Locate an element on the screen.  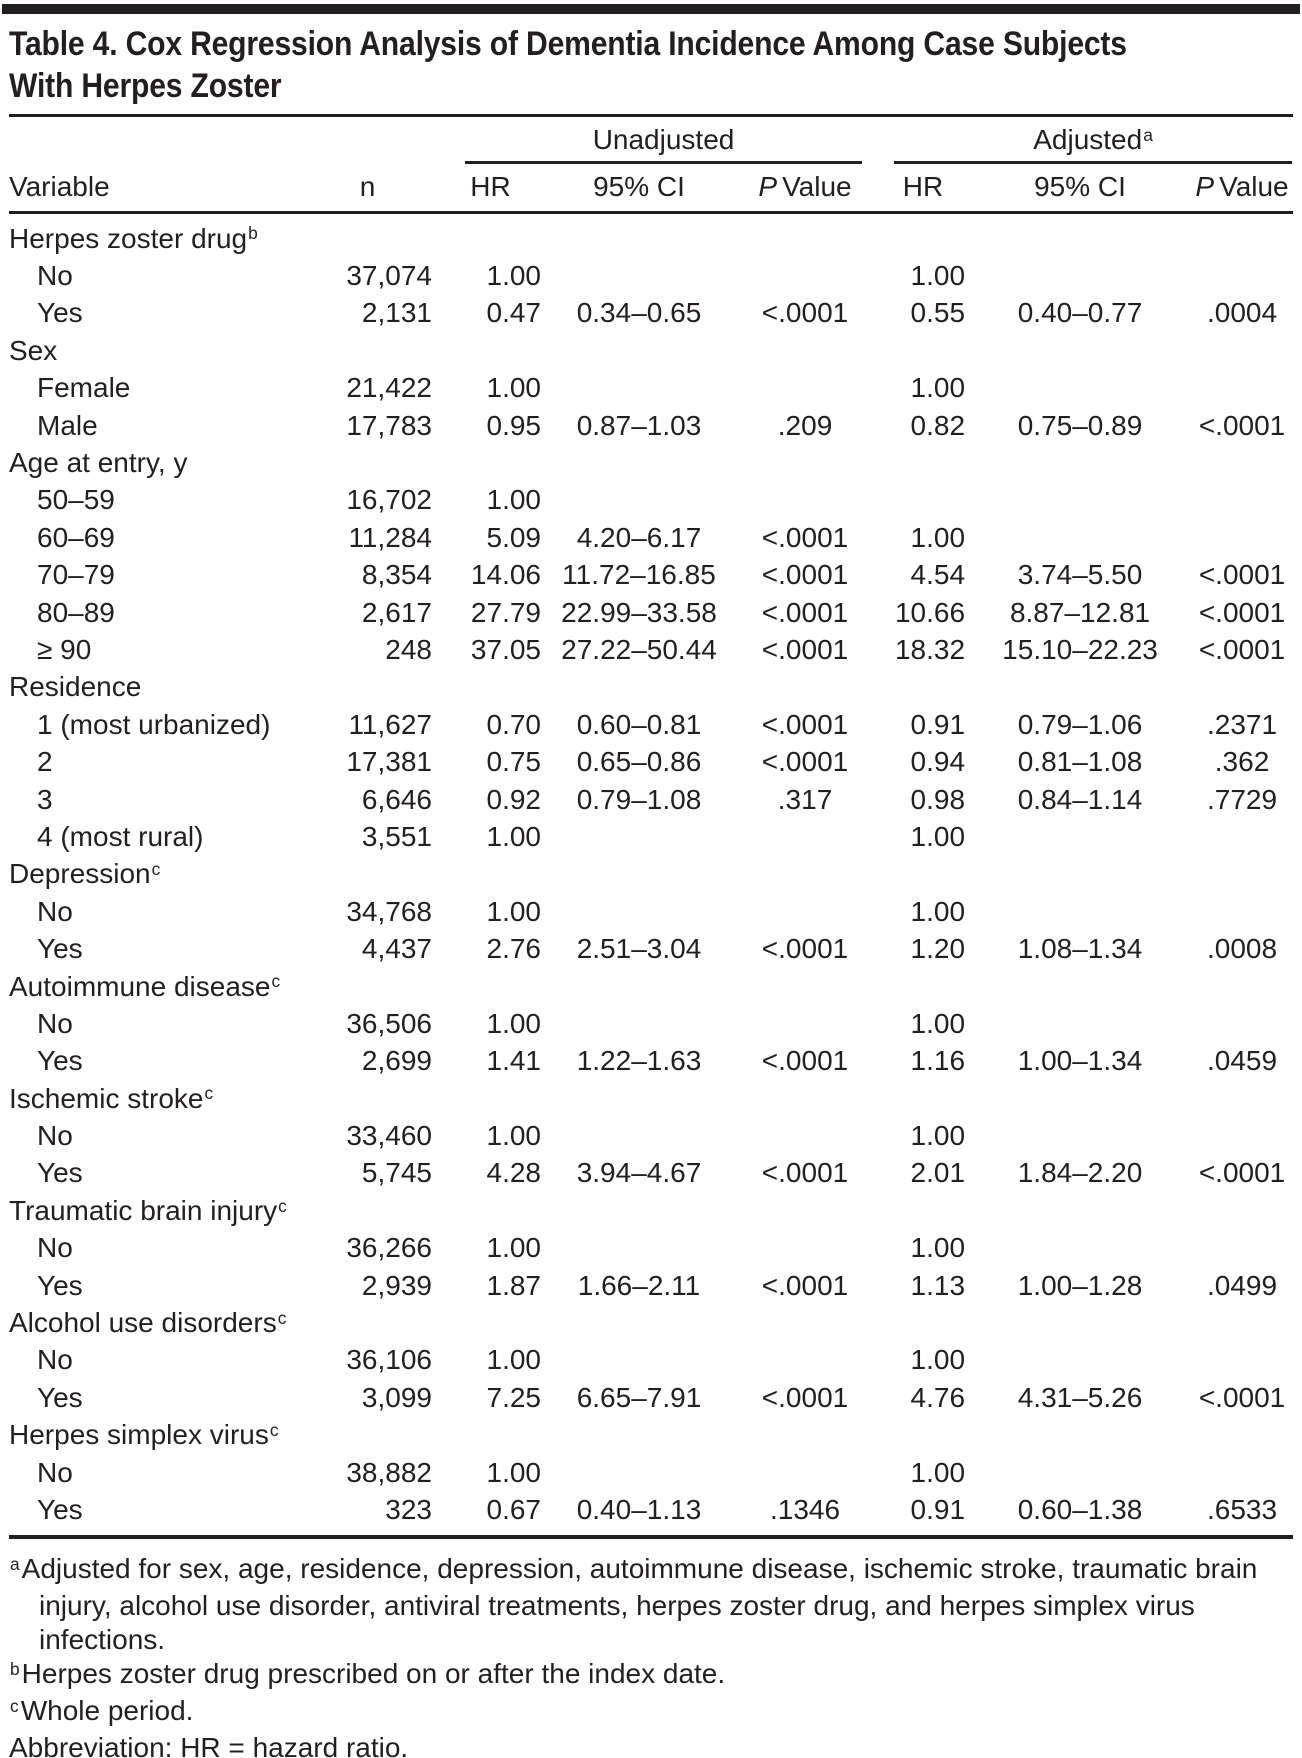
cell-n: 17,783 is located at coordinates (389, 425).